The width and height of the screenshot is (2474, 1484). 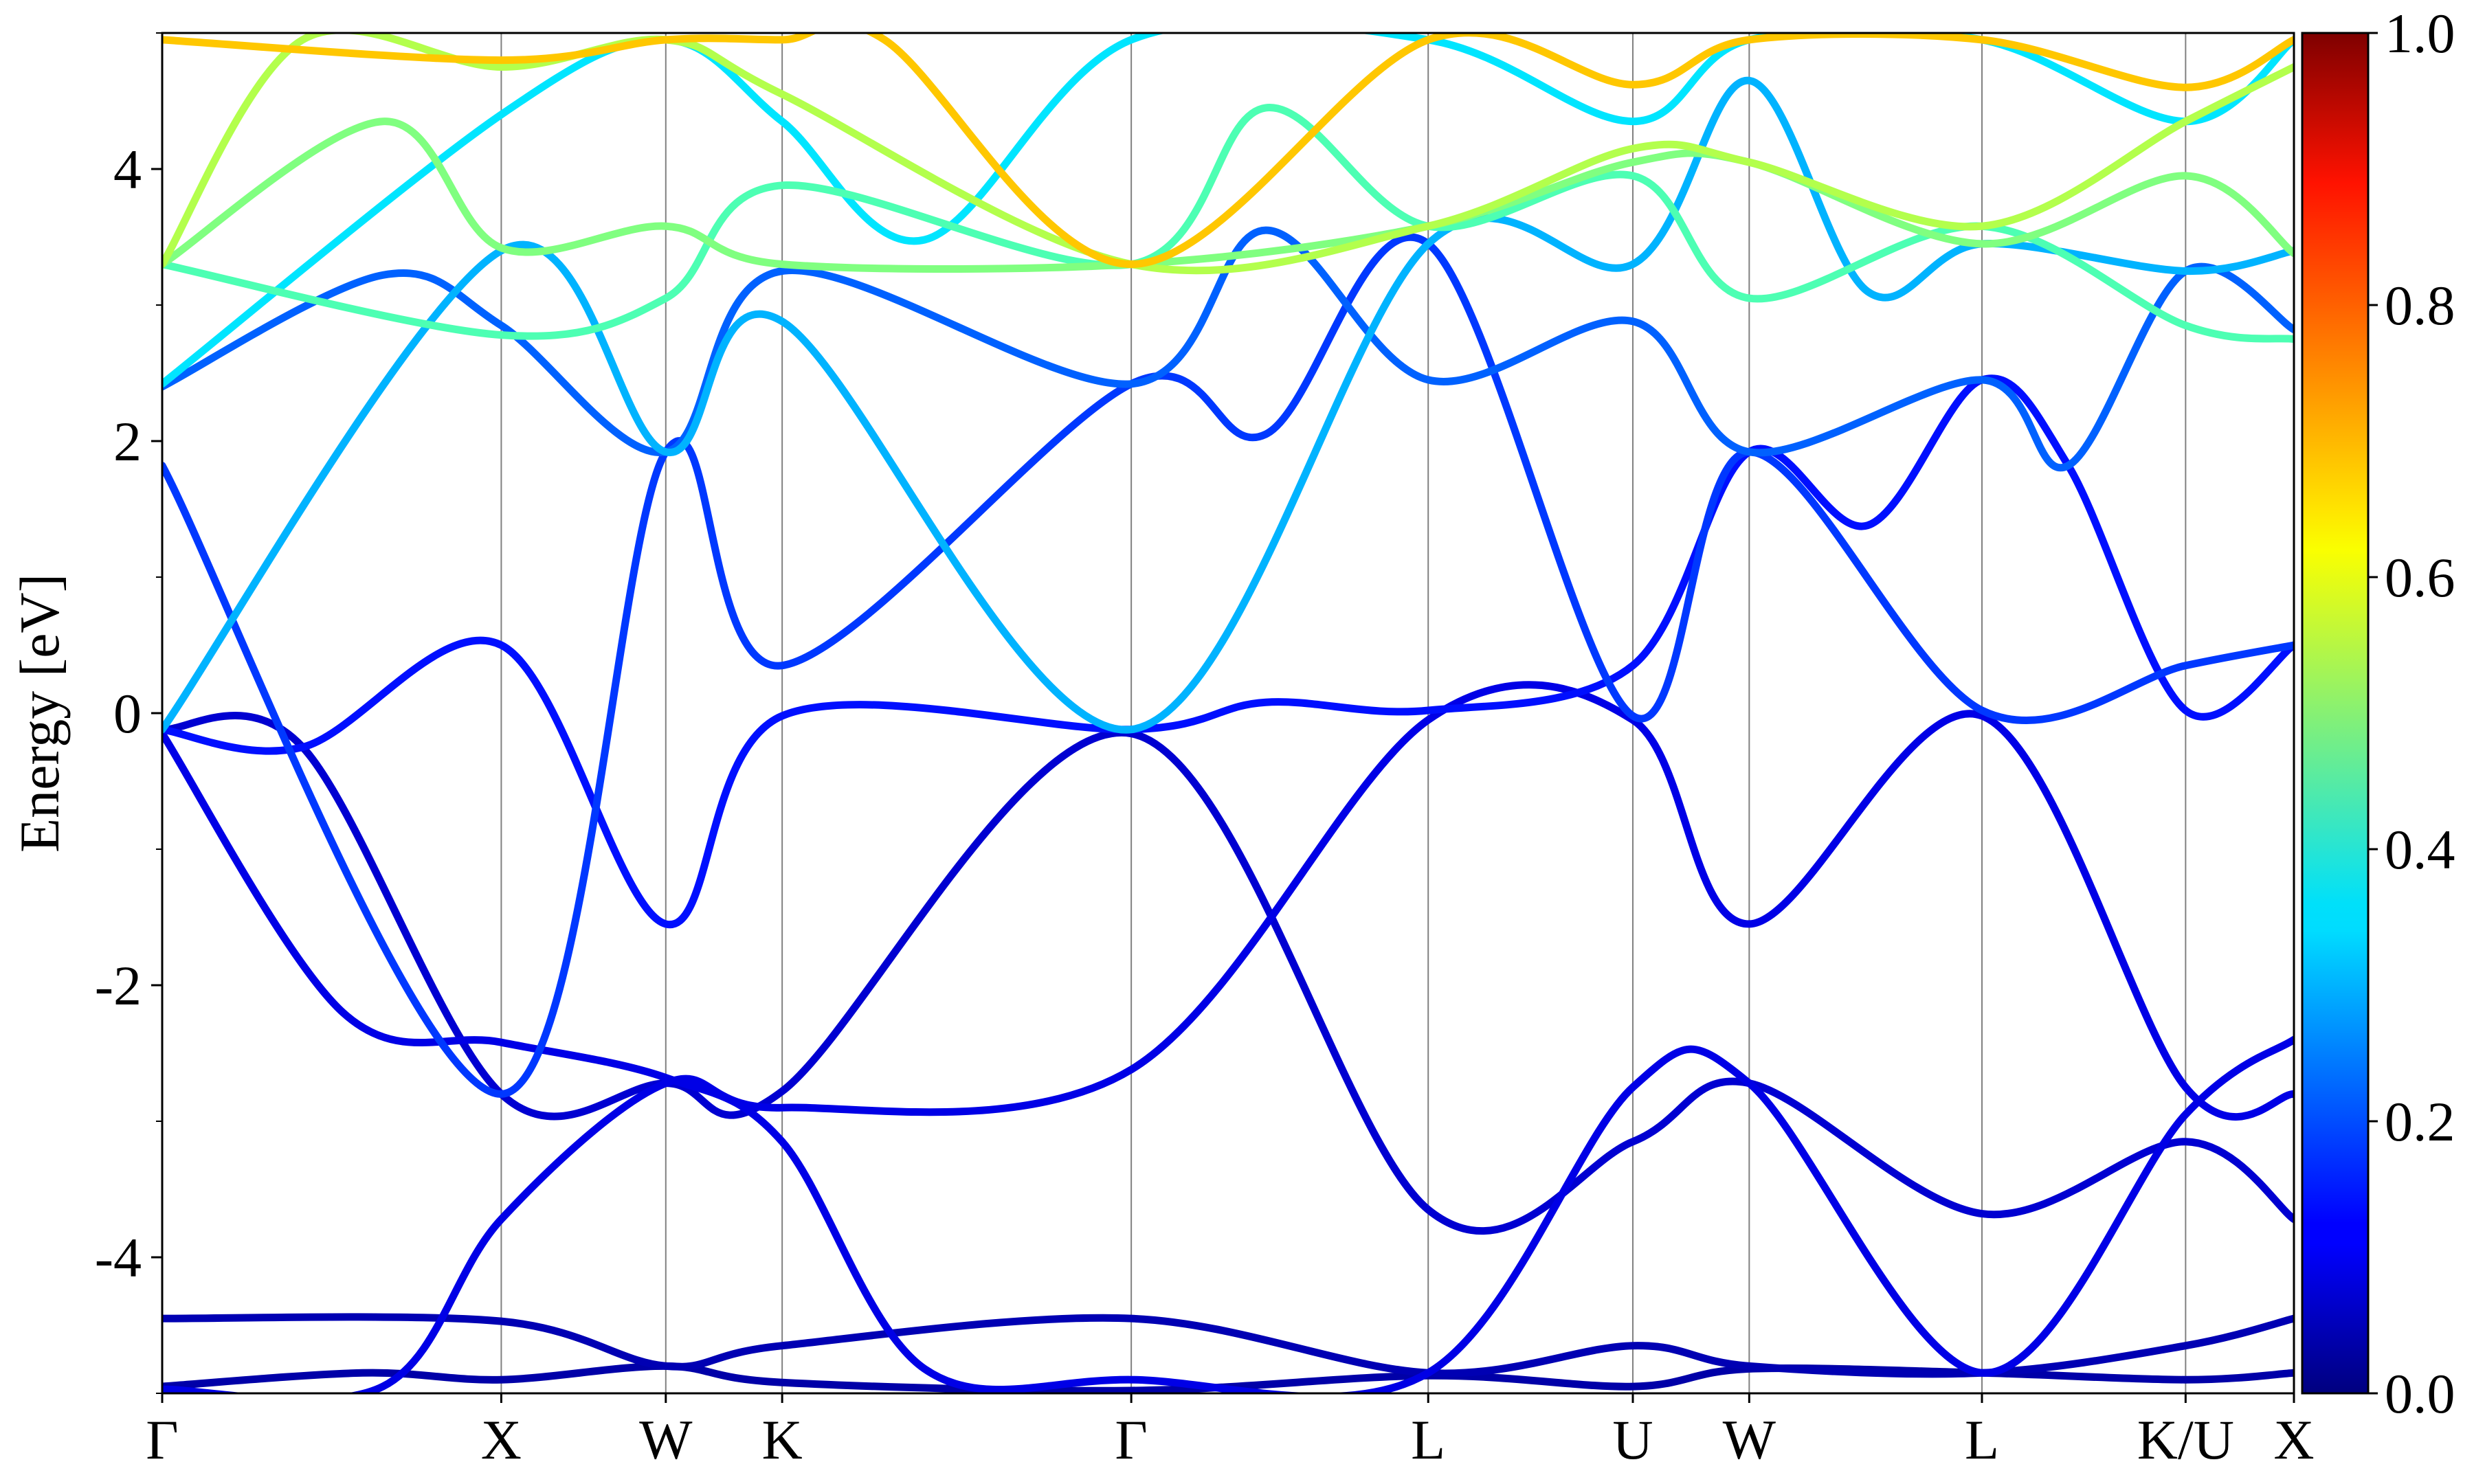 I want to click on colorbar-tick-label: 0.2, so click(x=2420, y=1121).